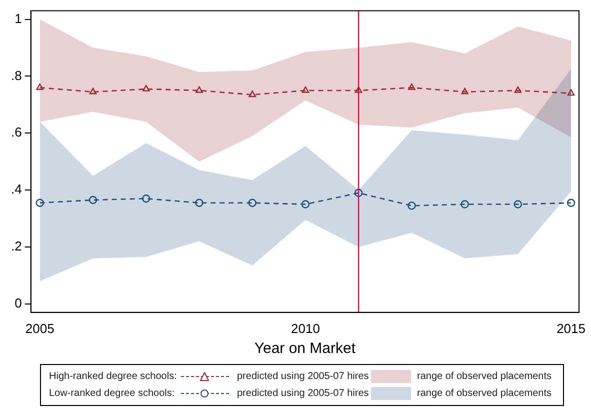  Describe the element at coordinates (18, 302) in the screenshot. I see `y-tick-label: 0` at that location.